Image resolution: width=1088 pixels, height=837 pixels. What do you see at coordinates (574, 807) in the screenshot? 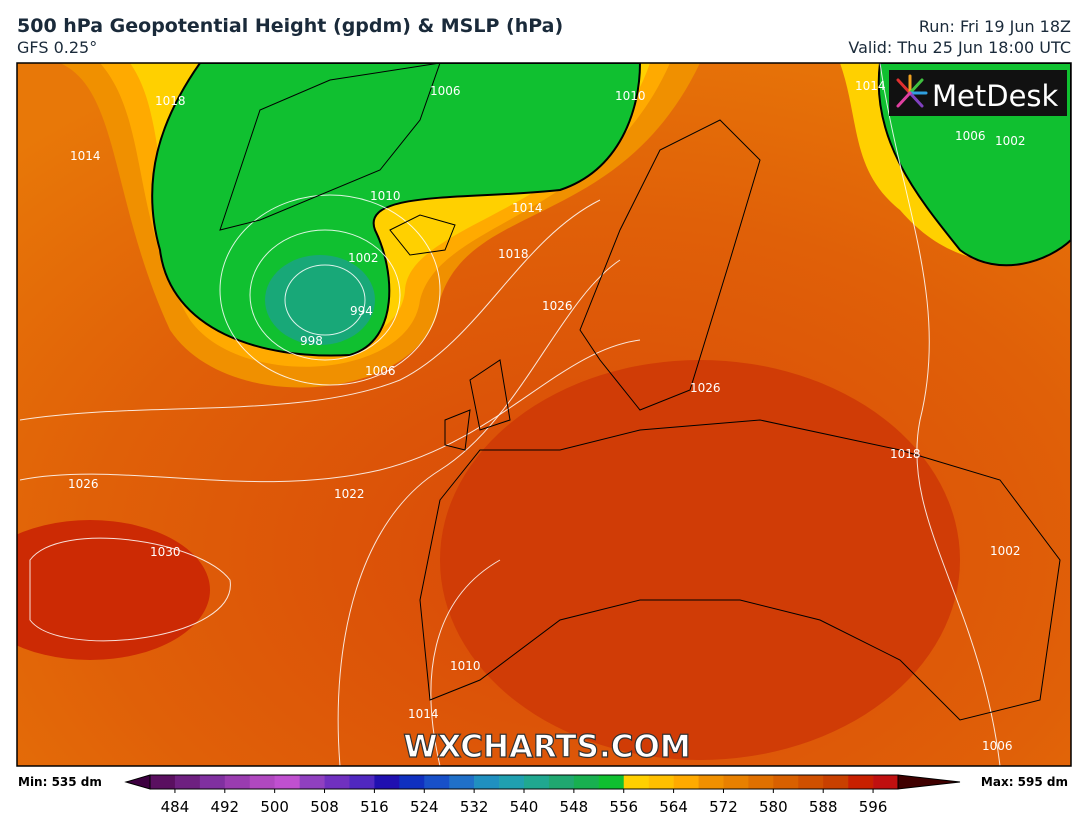
I see `colorbar-tick-label: 548` at bounding box center [574, 807].